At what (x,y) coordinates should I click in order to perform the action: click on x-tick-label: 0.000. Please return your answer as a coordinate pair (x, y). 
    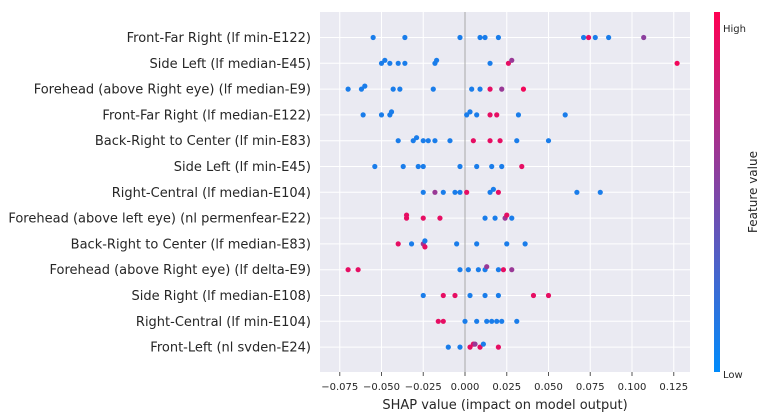
    Looking at the image, I should click on (465, 387).